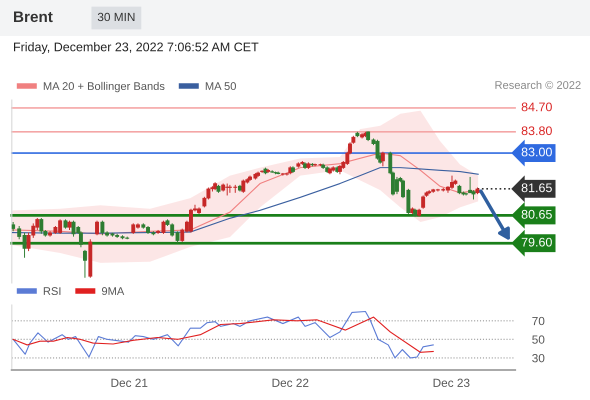  What do you see at coordinates (537, 187) in the screenshot?
I see `ref-line-label: 81.65` at bounding box center [537, 187].